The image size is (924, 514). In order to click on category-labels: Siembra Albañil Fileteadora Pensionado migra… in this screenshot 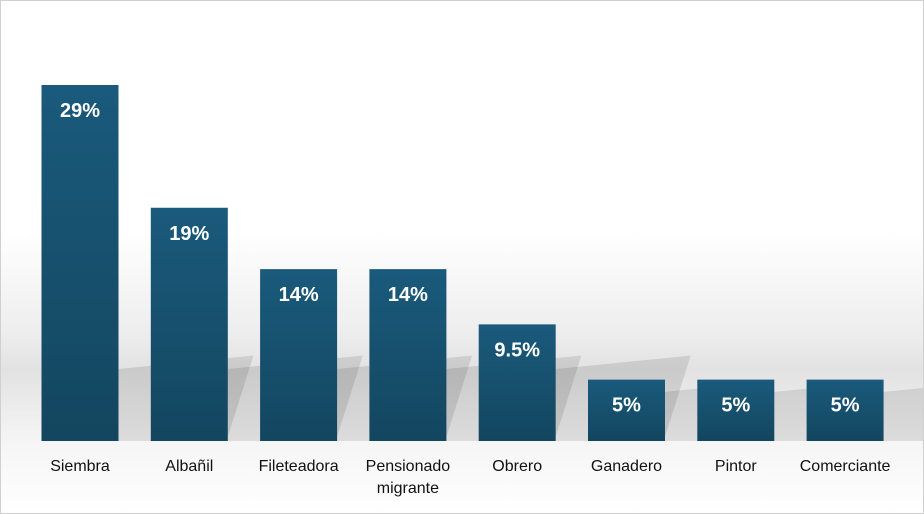, I will do `click(470, 477)`.